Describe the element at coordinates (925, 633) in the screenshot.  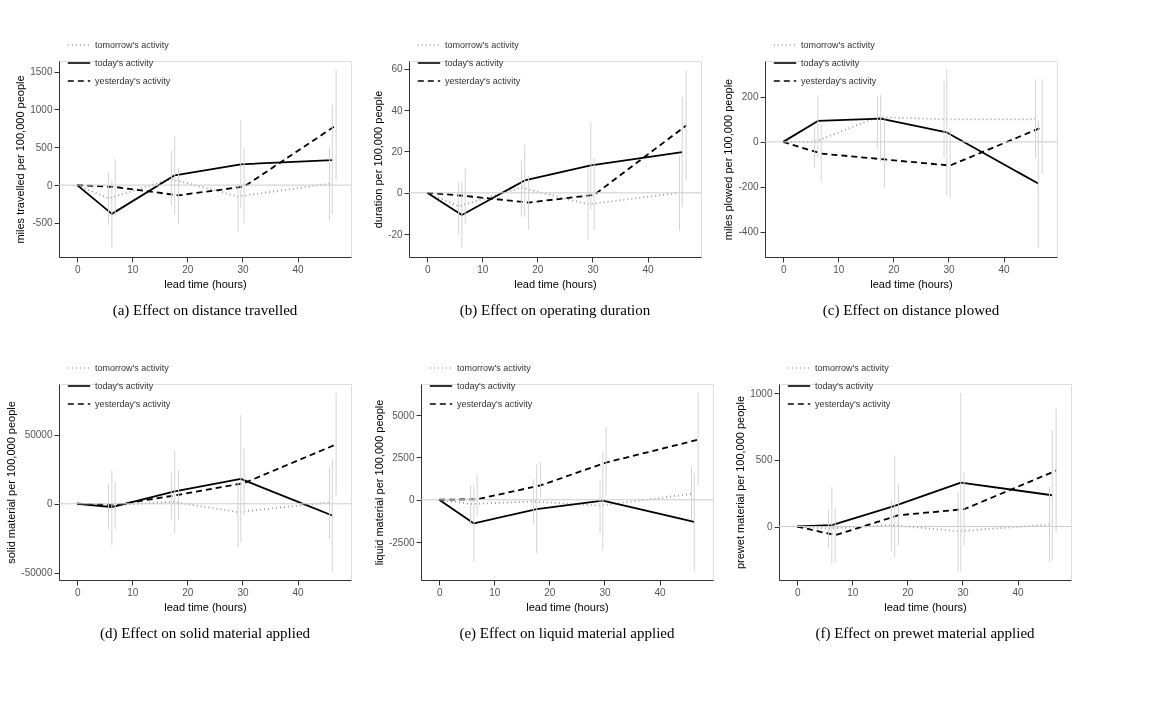
I see `text: (f) Effect on prewet material applied` at that location.